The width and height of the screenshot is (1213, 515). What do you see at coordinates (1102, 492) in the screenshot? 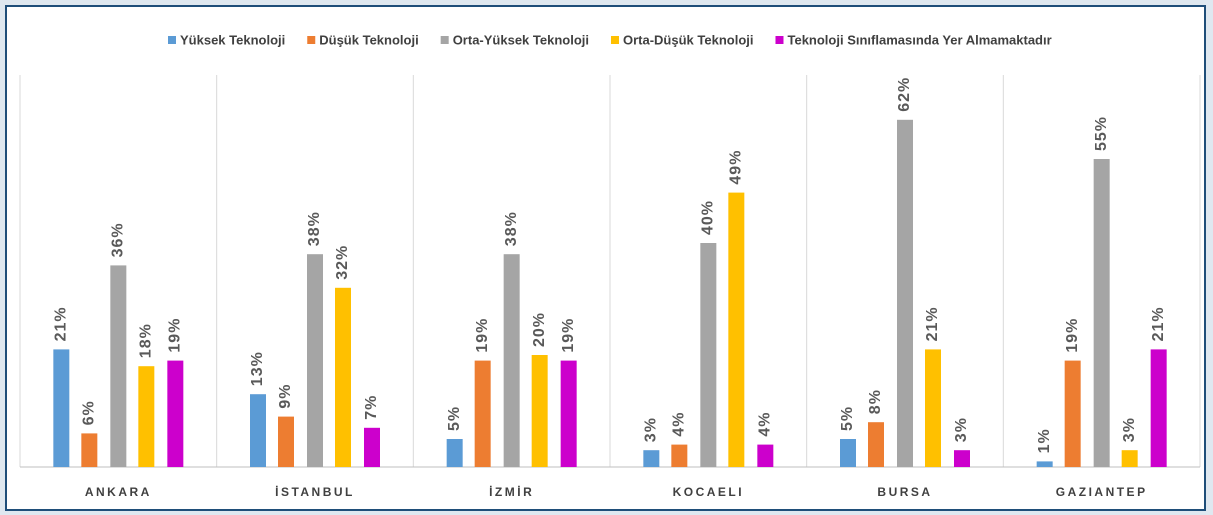
I see `x-tick-label: GAZIANTEP` at bounding box center [1102, 492].